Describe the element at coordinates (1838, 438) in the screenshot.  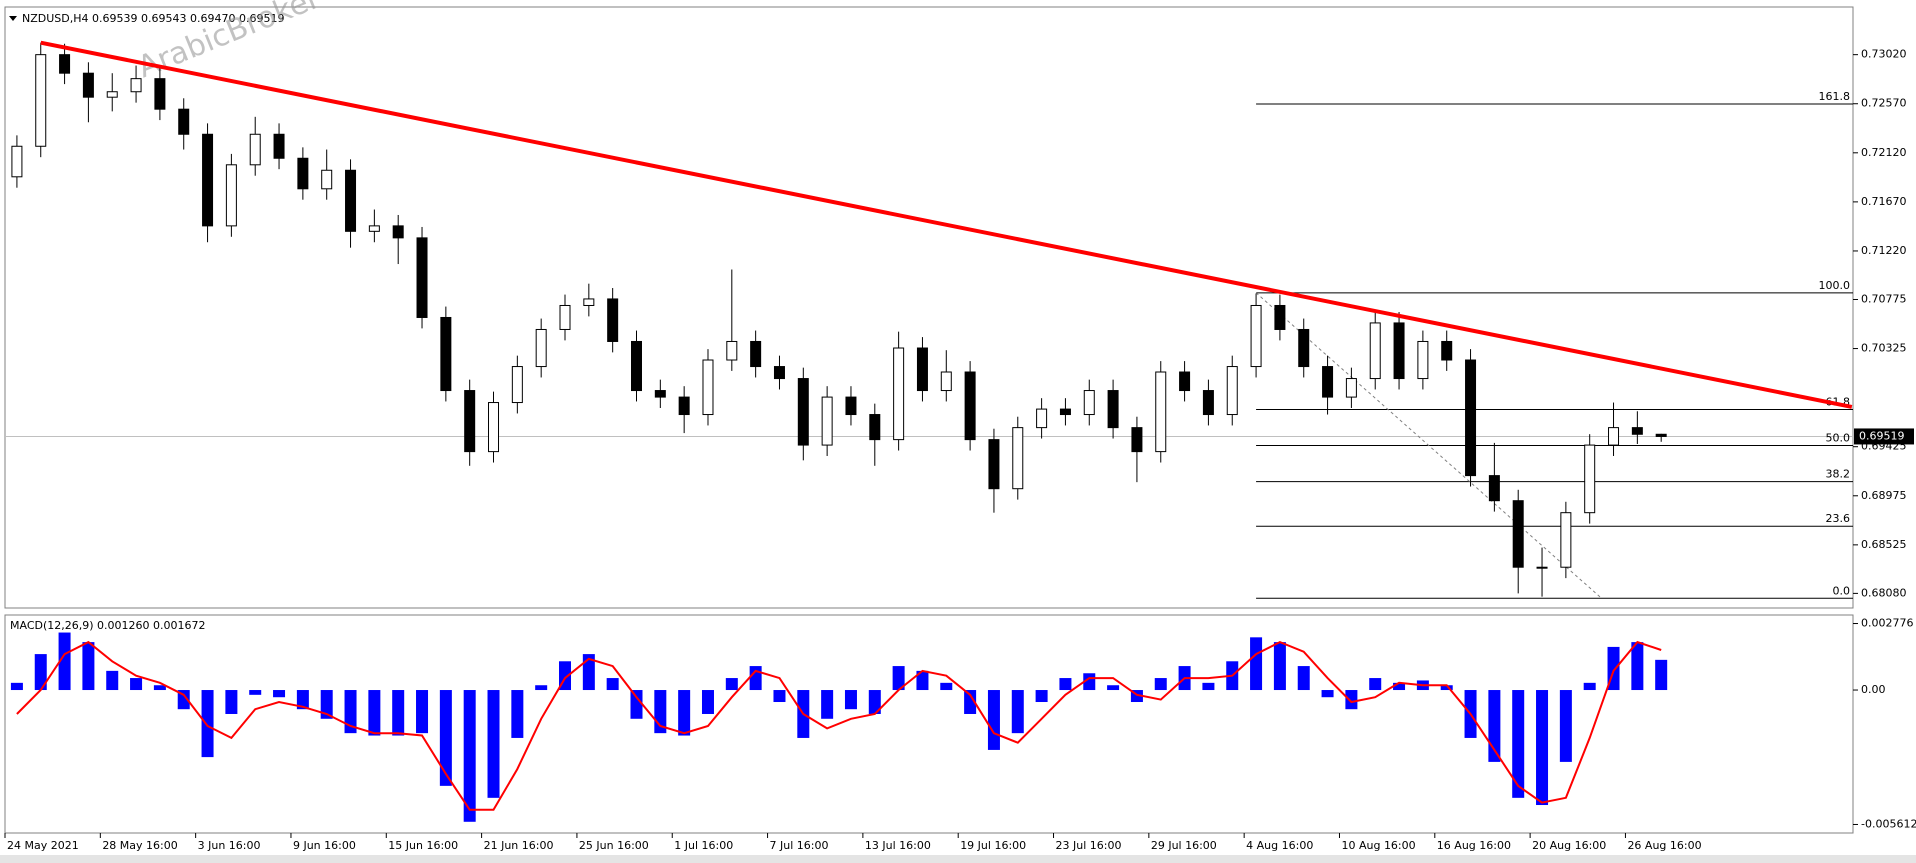
I see `fib-label: 50.0` at that location.